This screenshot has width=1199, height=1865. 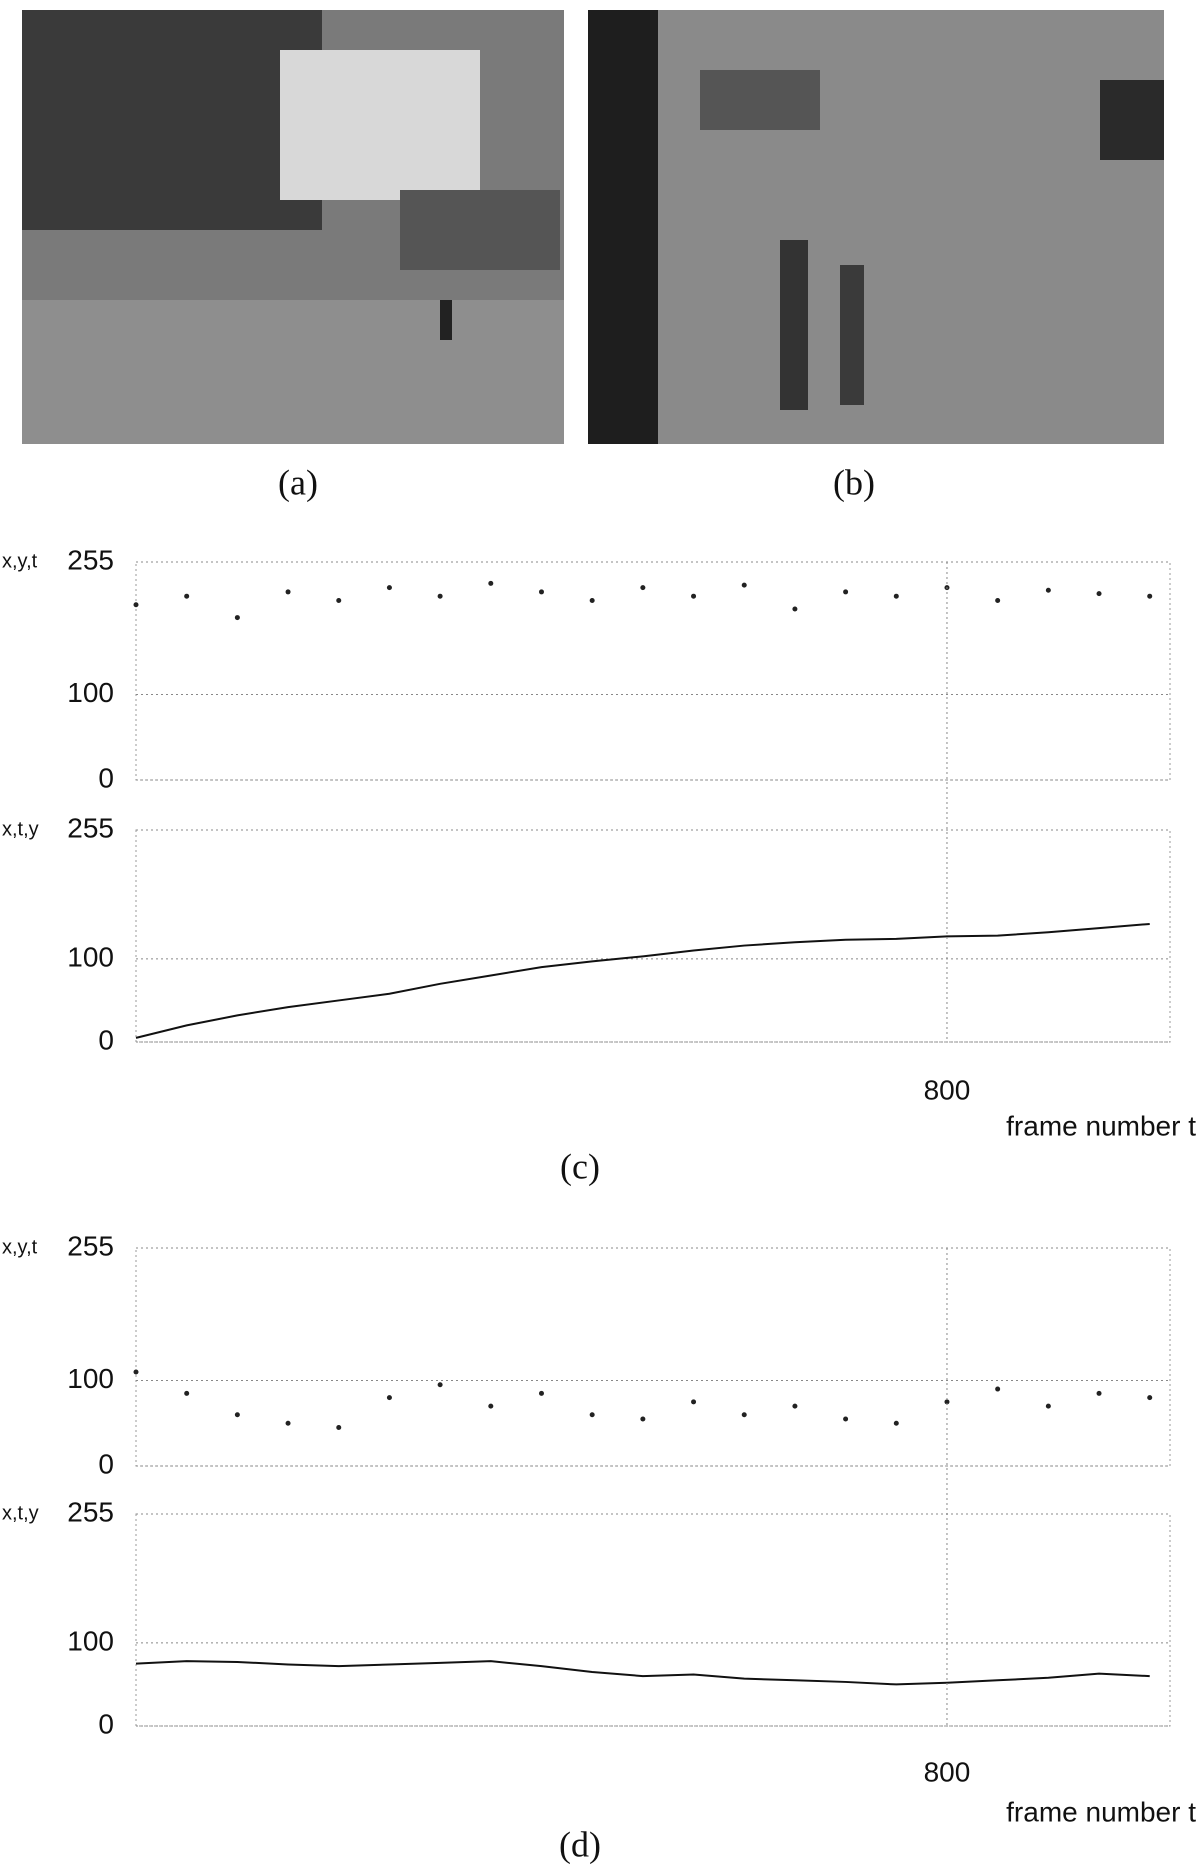 I want to click on photo-caption: (b), so click(x=854, y=482).